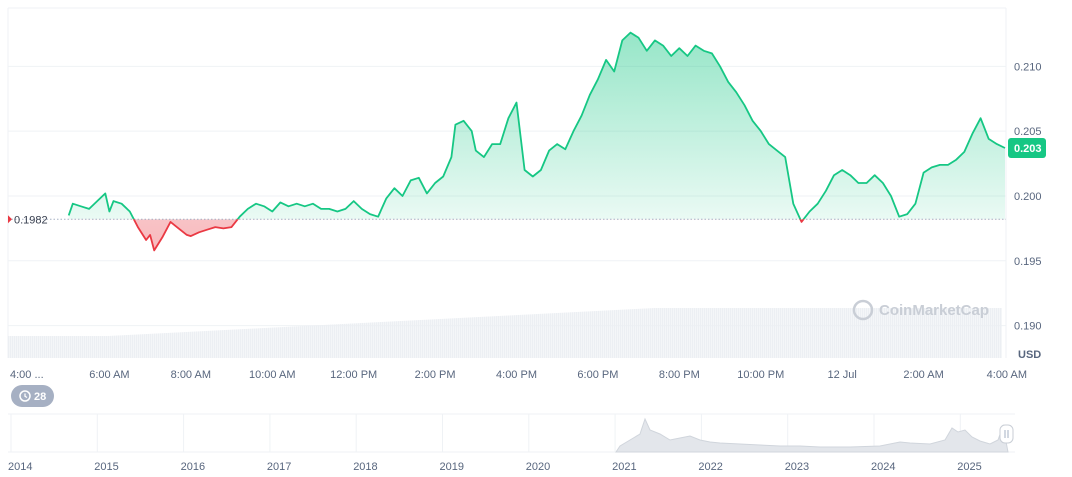 This screenshot has width=1072, height=477. What do you see at coordinates (1028, 67) in the screenshot?
I see `y-tick-label: 0.210` at bounding box center [1028, 67].